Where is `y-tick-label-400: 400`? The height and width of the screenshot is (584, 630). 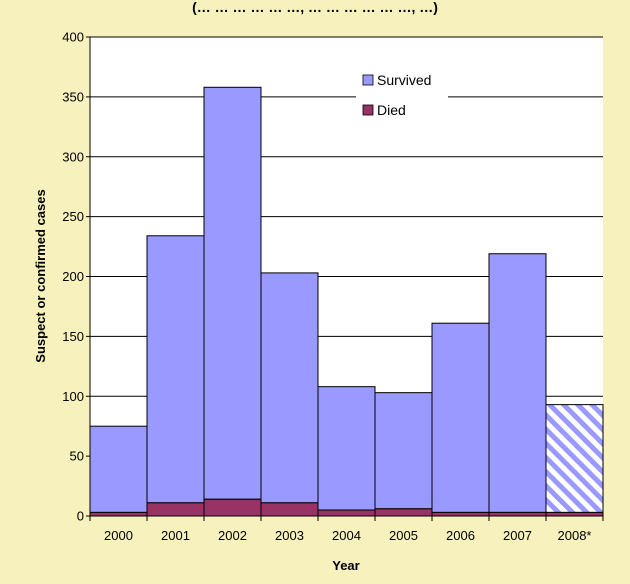 y-tick-label-400: 400 is located at coordinates (73, 37).